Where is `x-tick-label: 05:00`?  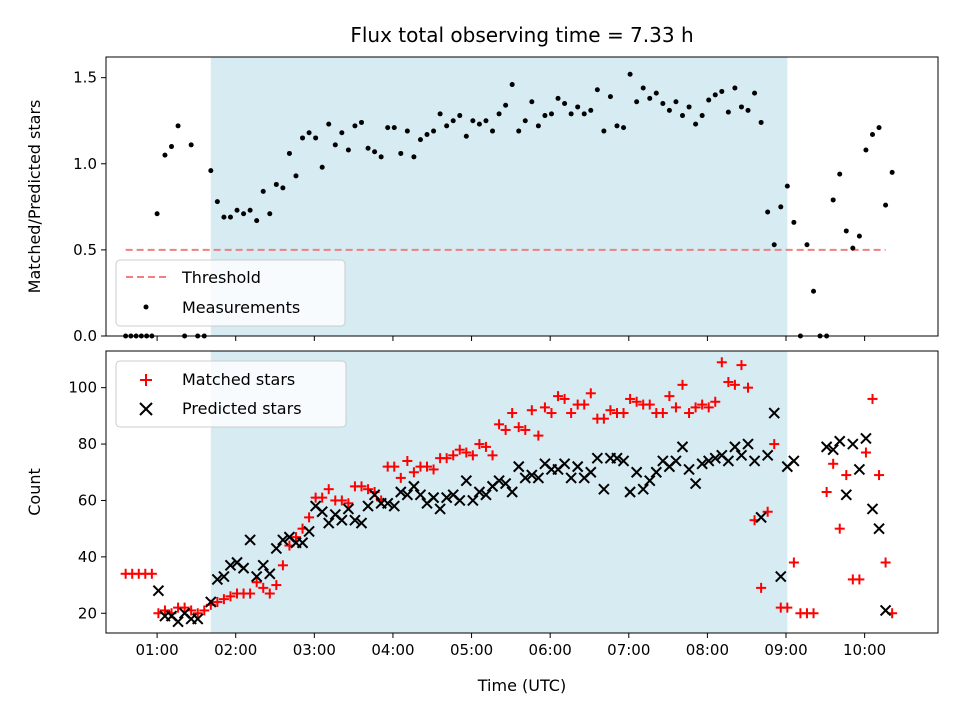 x-tick-label: 05:00 is located at coordinates (471, 650).